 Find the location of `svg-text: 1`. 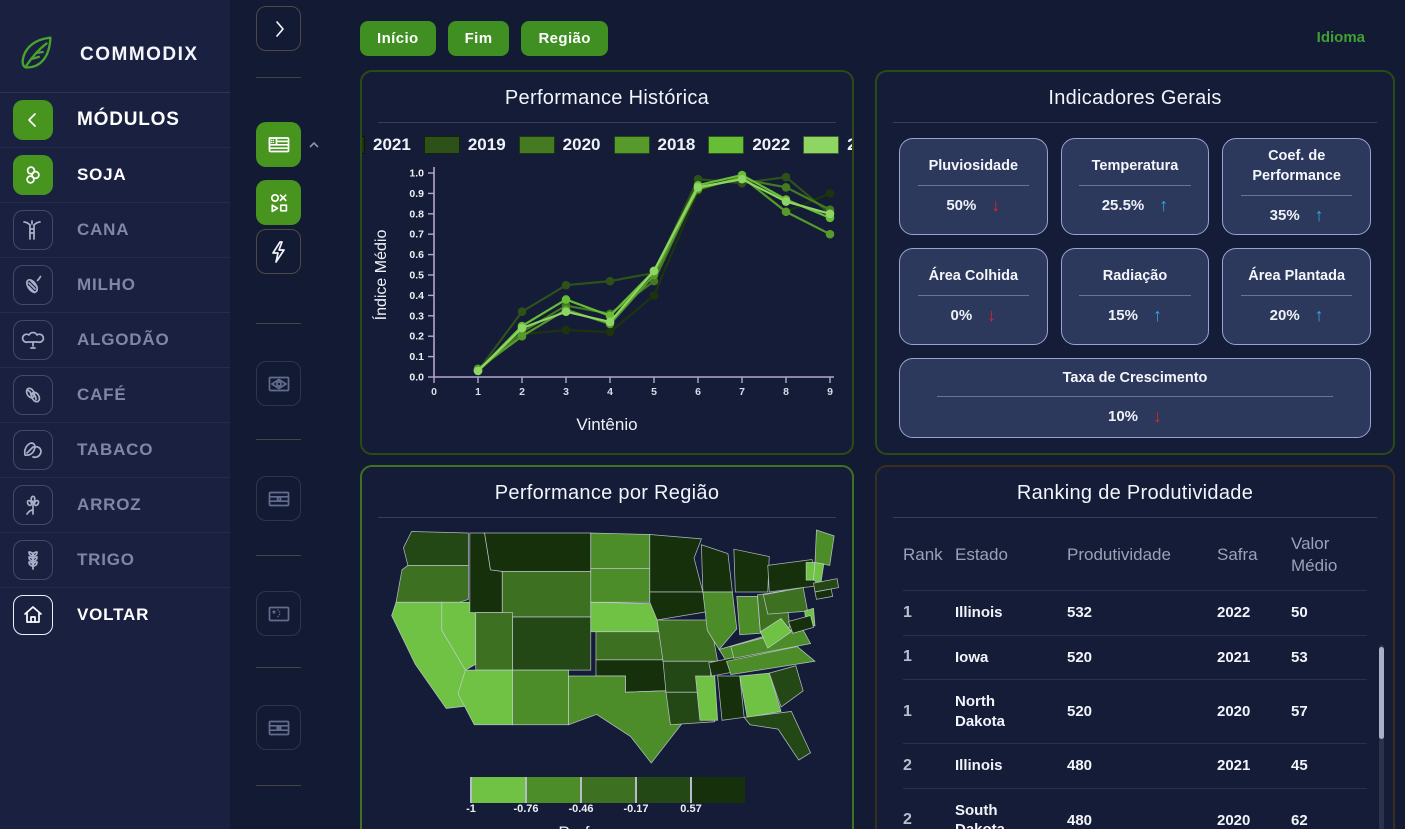

svg-text: 1 is located at coordinates (478, 392).